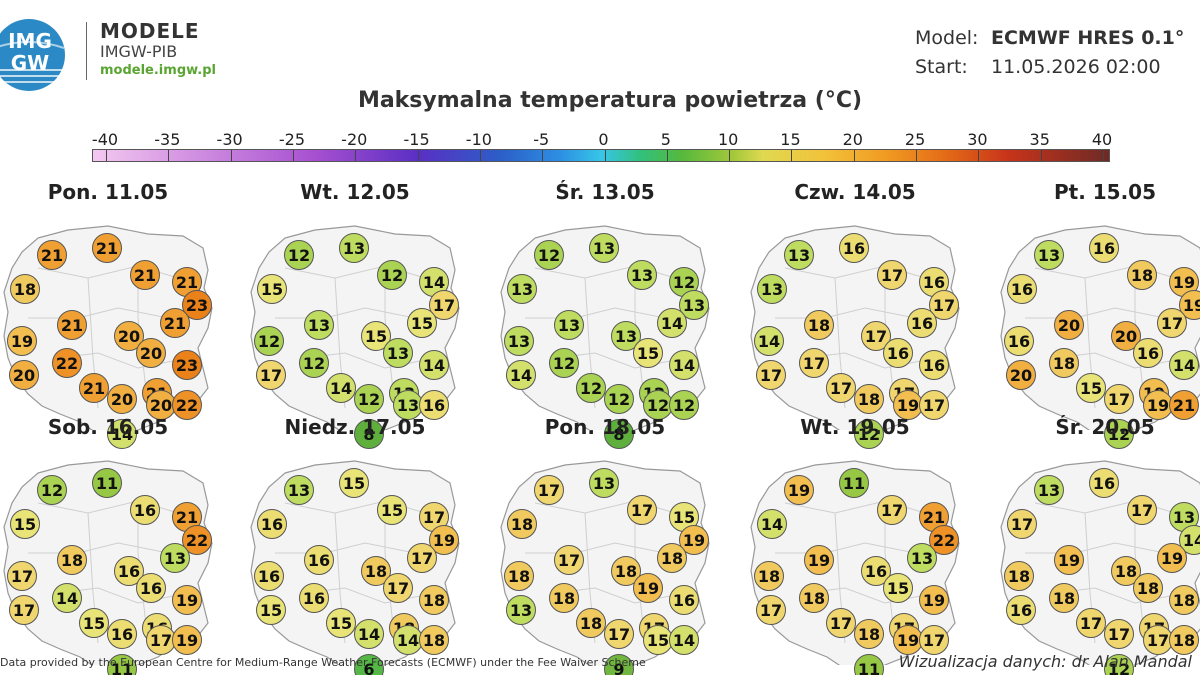  Describe the element at coordinates (30, 41) in the screenshot. I see `svg-text: IMG` at that location.